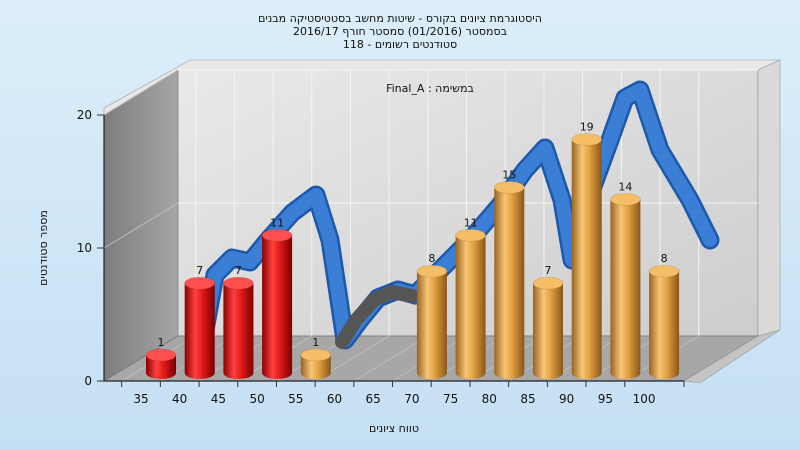 The width and height of the screenshot is (800, 450). Describe the element at coordinates (43, 248) in the screenshot. I see `y-axis-title: מספר סטודנטים` at that location.